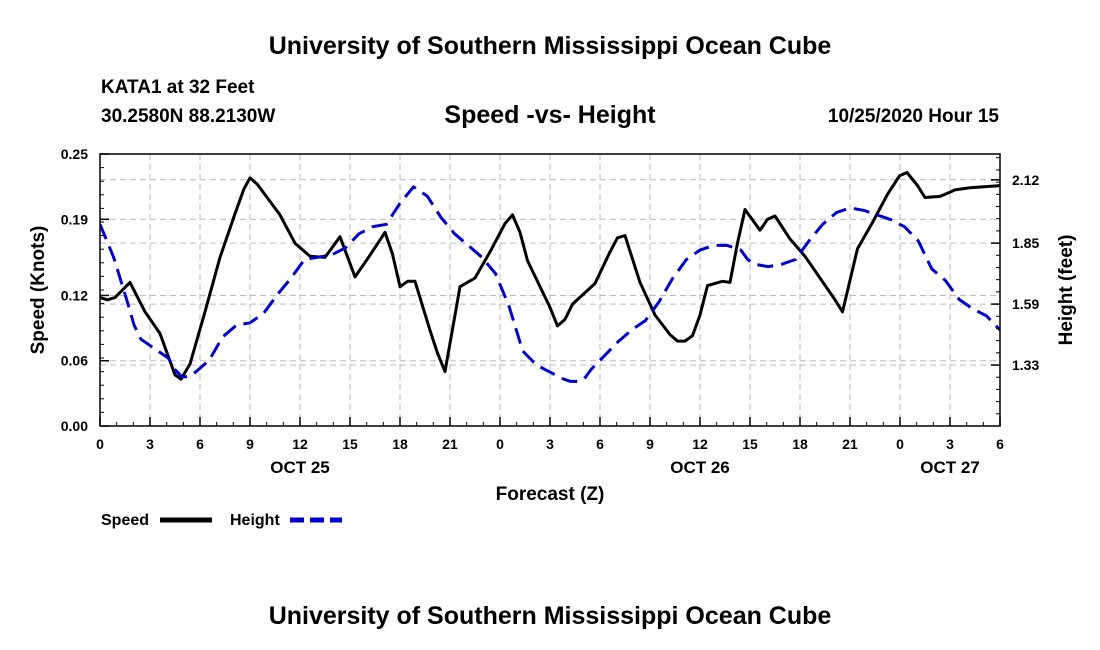 This screenshot has width=1100, height=650. I want to click on date-label: OCT 27, so click(950, 467).